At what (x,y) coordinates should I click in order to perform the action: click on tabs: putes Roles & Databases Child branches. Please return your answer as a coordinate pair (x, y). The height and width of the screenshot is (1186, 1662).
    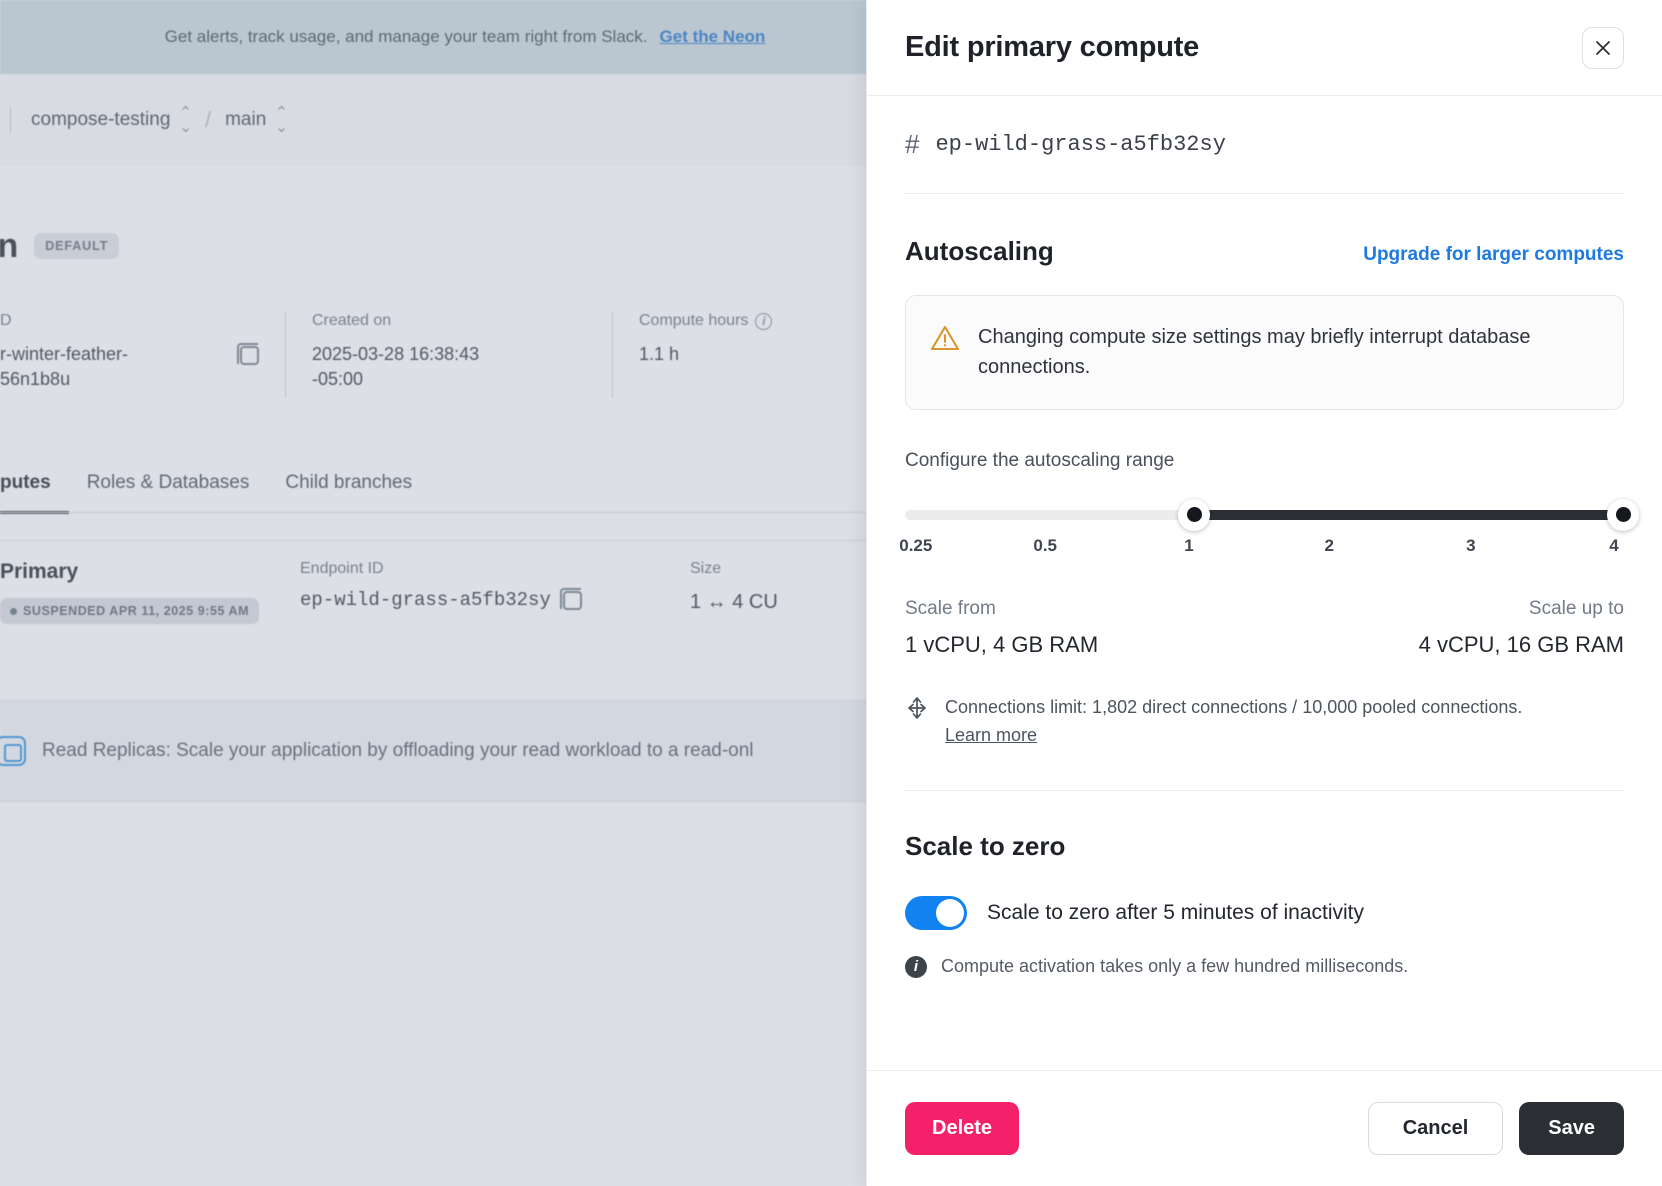
    Looking at the image, I should click on (465, 483).